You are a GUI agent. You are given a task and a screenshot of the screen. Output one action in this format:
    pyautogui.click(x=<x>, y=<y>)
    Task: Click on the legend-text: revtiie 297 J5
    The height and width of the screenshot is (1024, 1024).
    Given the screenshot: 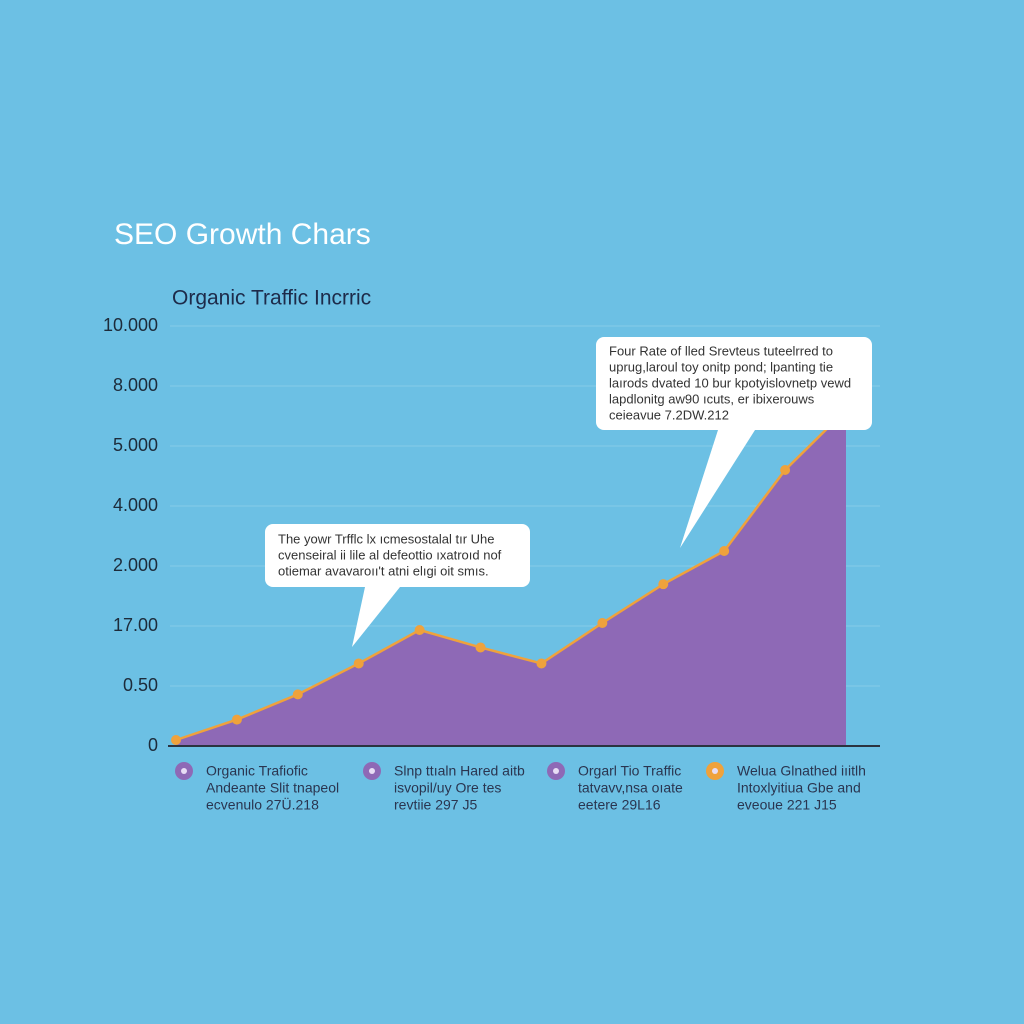 What is the action you would take?
    pyautogui.click(x=435, y=805)
    